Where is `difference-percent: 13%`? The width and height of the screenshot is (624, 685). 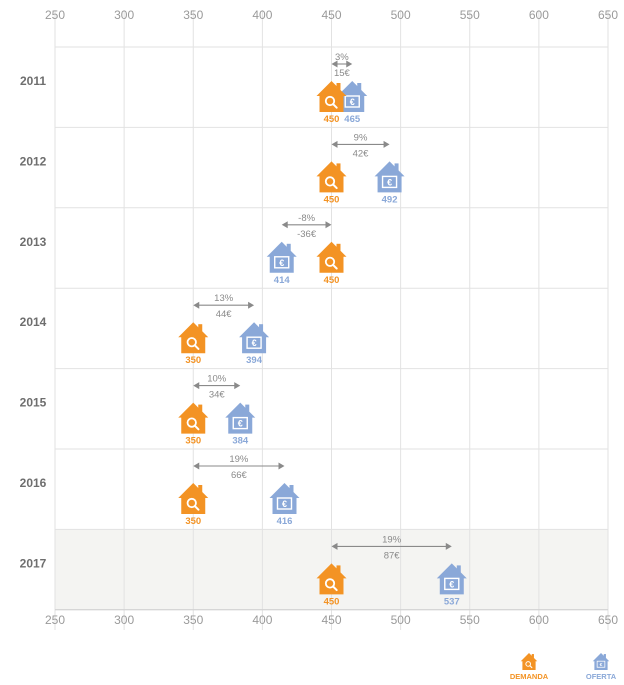 difference-percent: 13% is located at coordinates (224, 298).